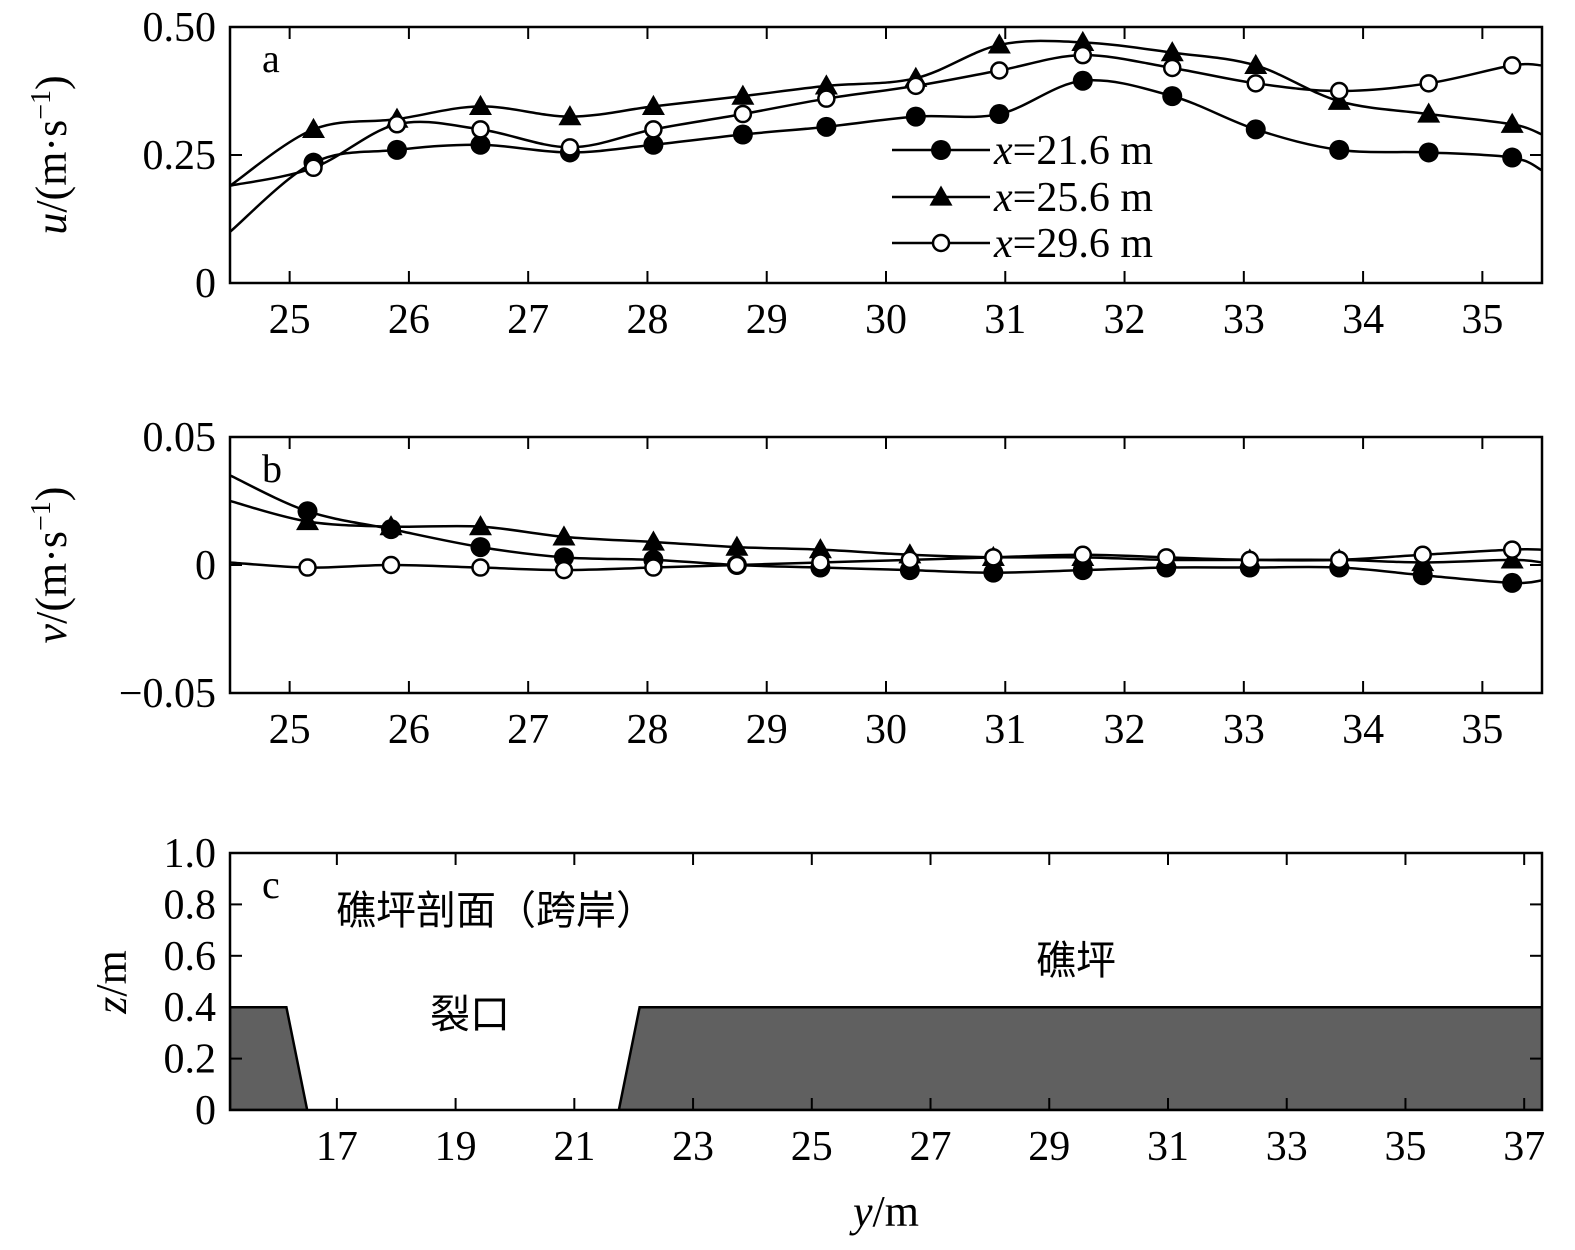 The image size is (1575, 1250). I want to click on series-line, so click(886, 113).